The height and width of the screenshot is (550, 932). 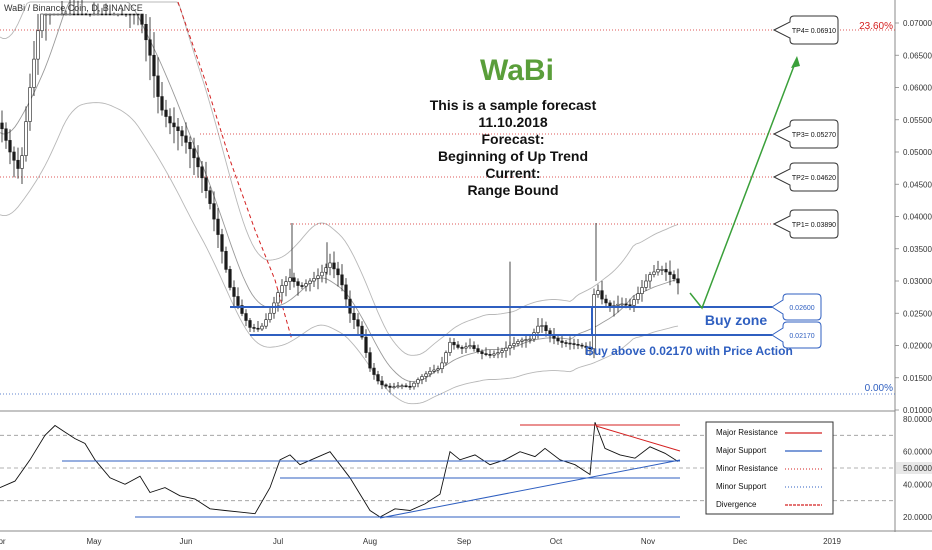 What do you see at coordinates (648, 541) in the screenshot?
I see `time-tick-label: Nov` at bounding box center [648, 541].